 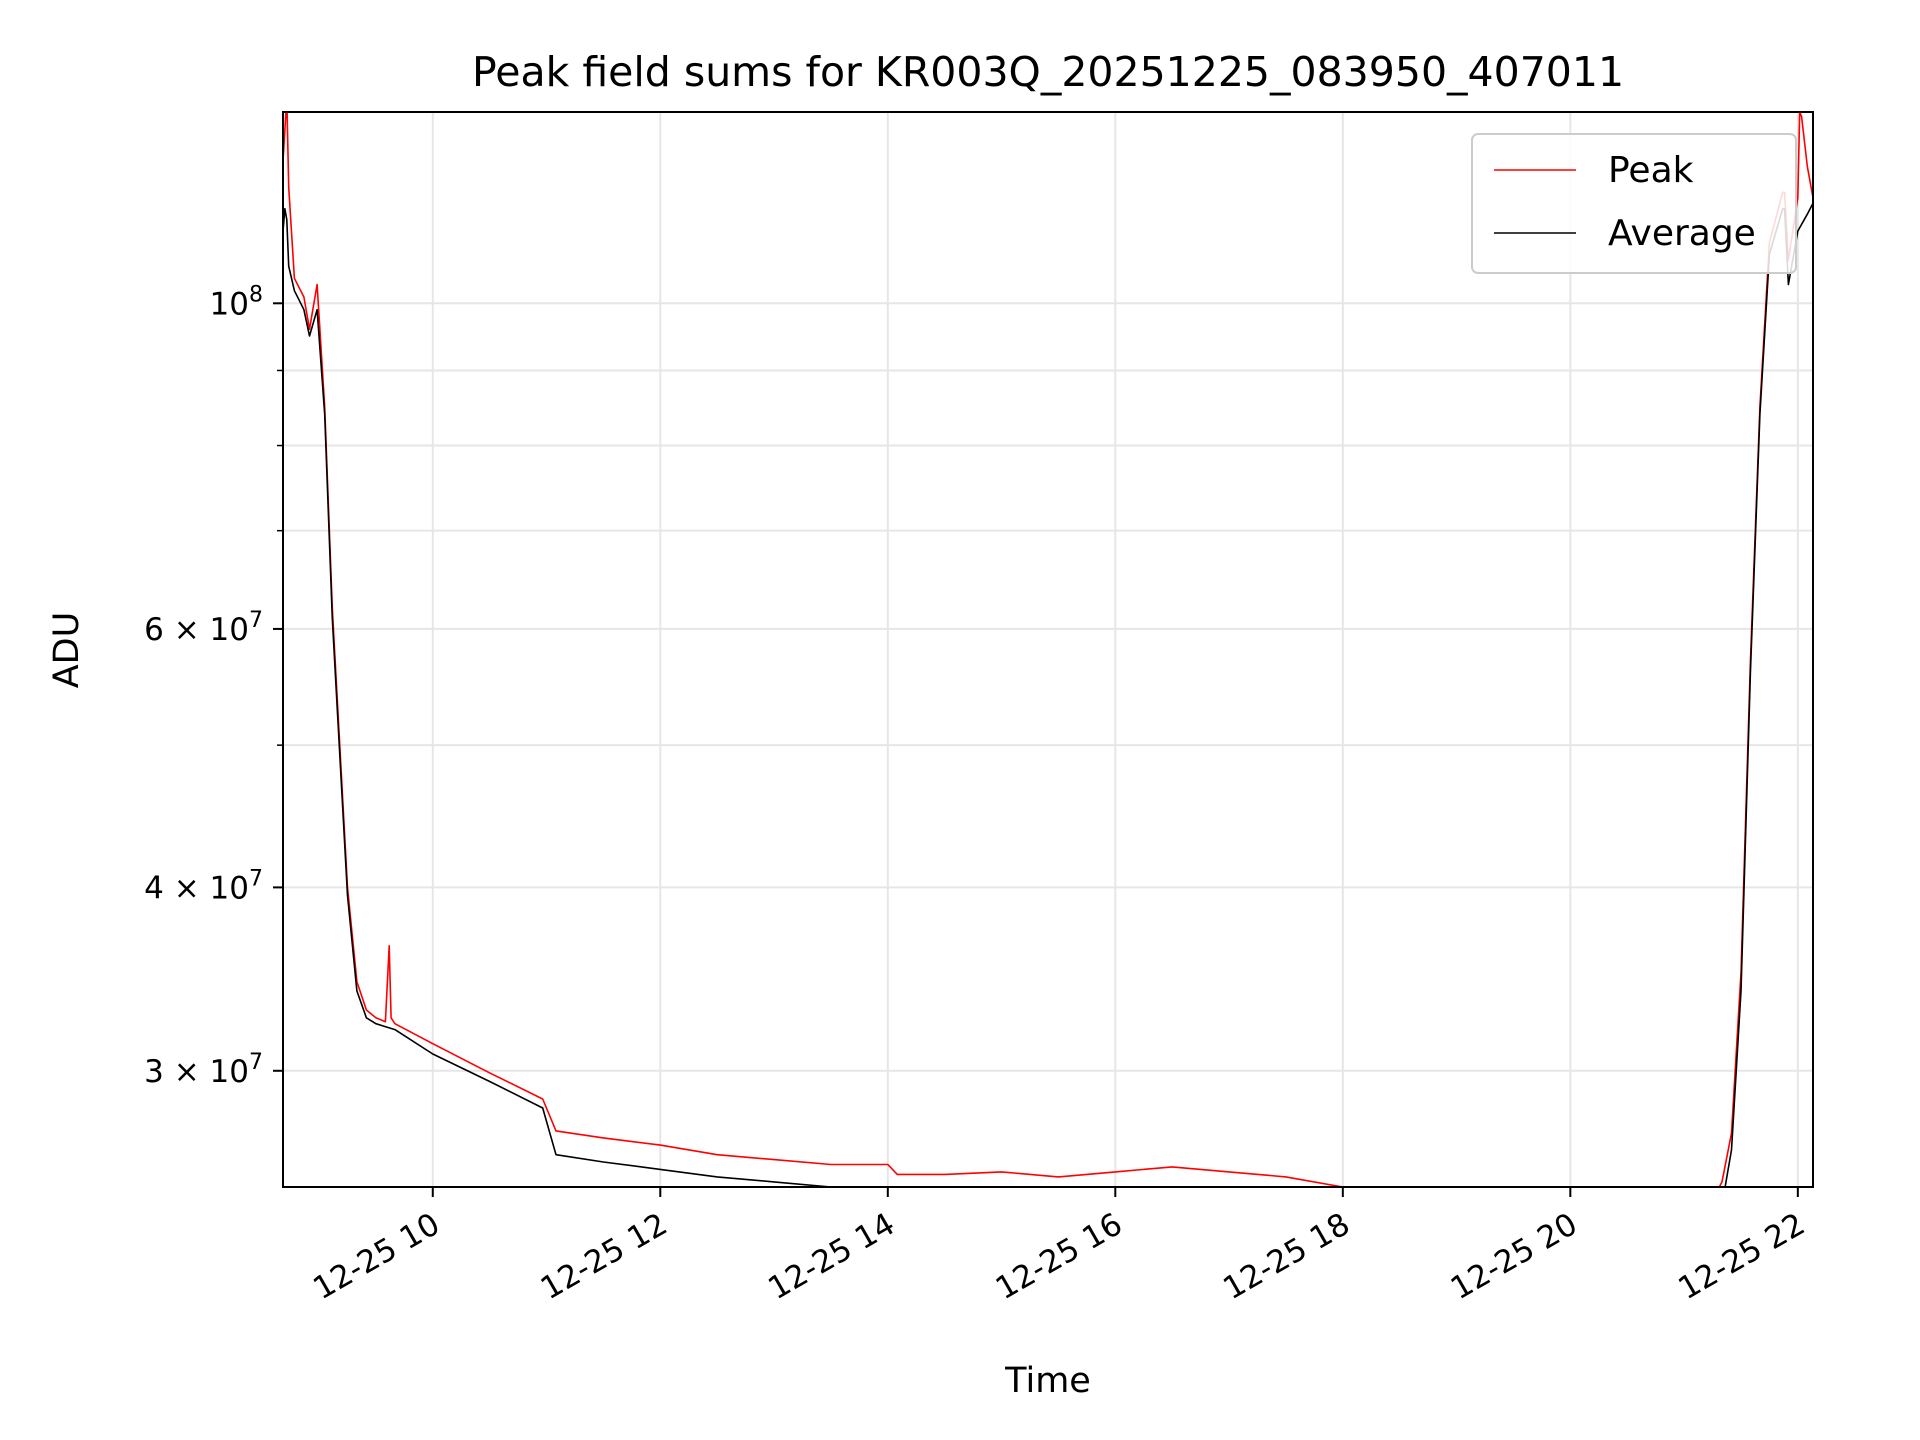 I want to click on x-axis-label: Time, so click(x=1047, y=1381).